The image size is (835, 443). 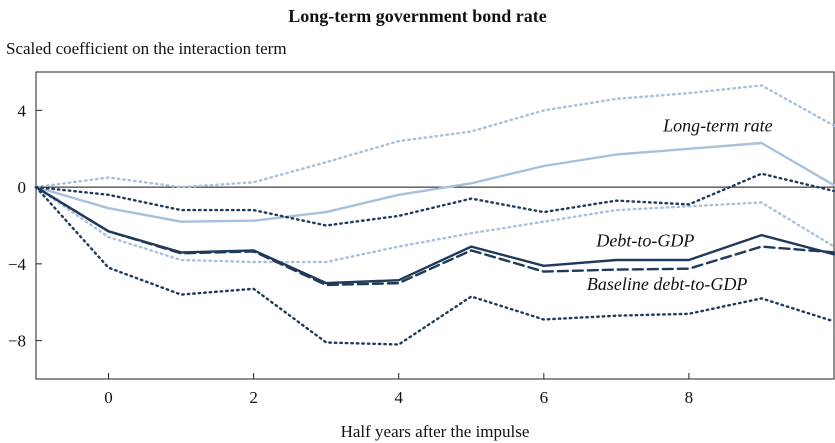 I want to click on x-tick-label: 8, so click(x=689, y=397).